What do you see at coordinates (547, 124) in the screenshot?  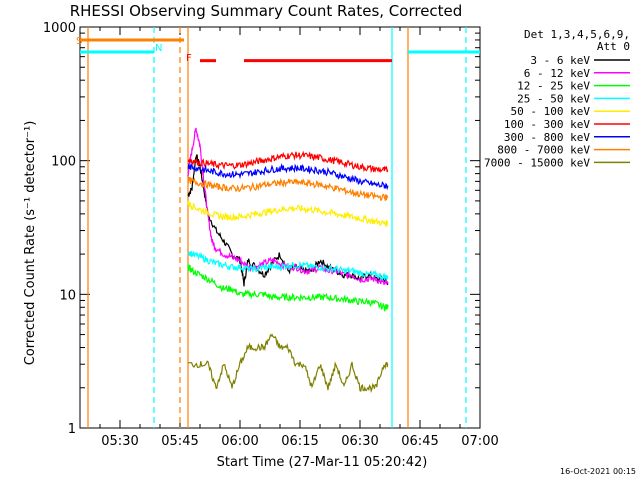 I see `legend-entry: 100 - 300 keV` at bounding box center [547, 124].